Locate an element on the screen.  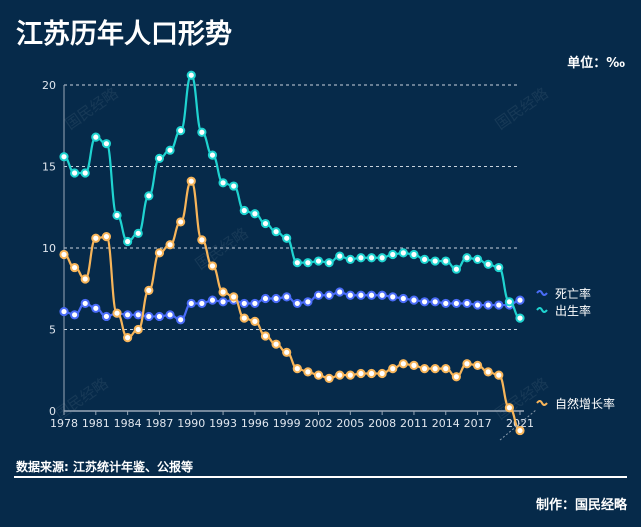
y-tick-label: 0 is located at coordinates (52, 411).